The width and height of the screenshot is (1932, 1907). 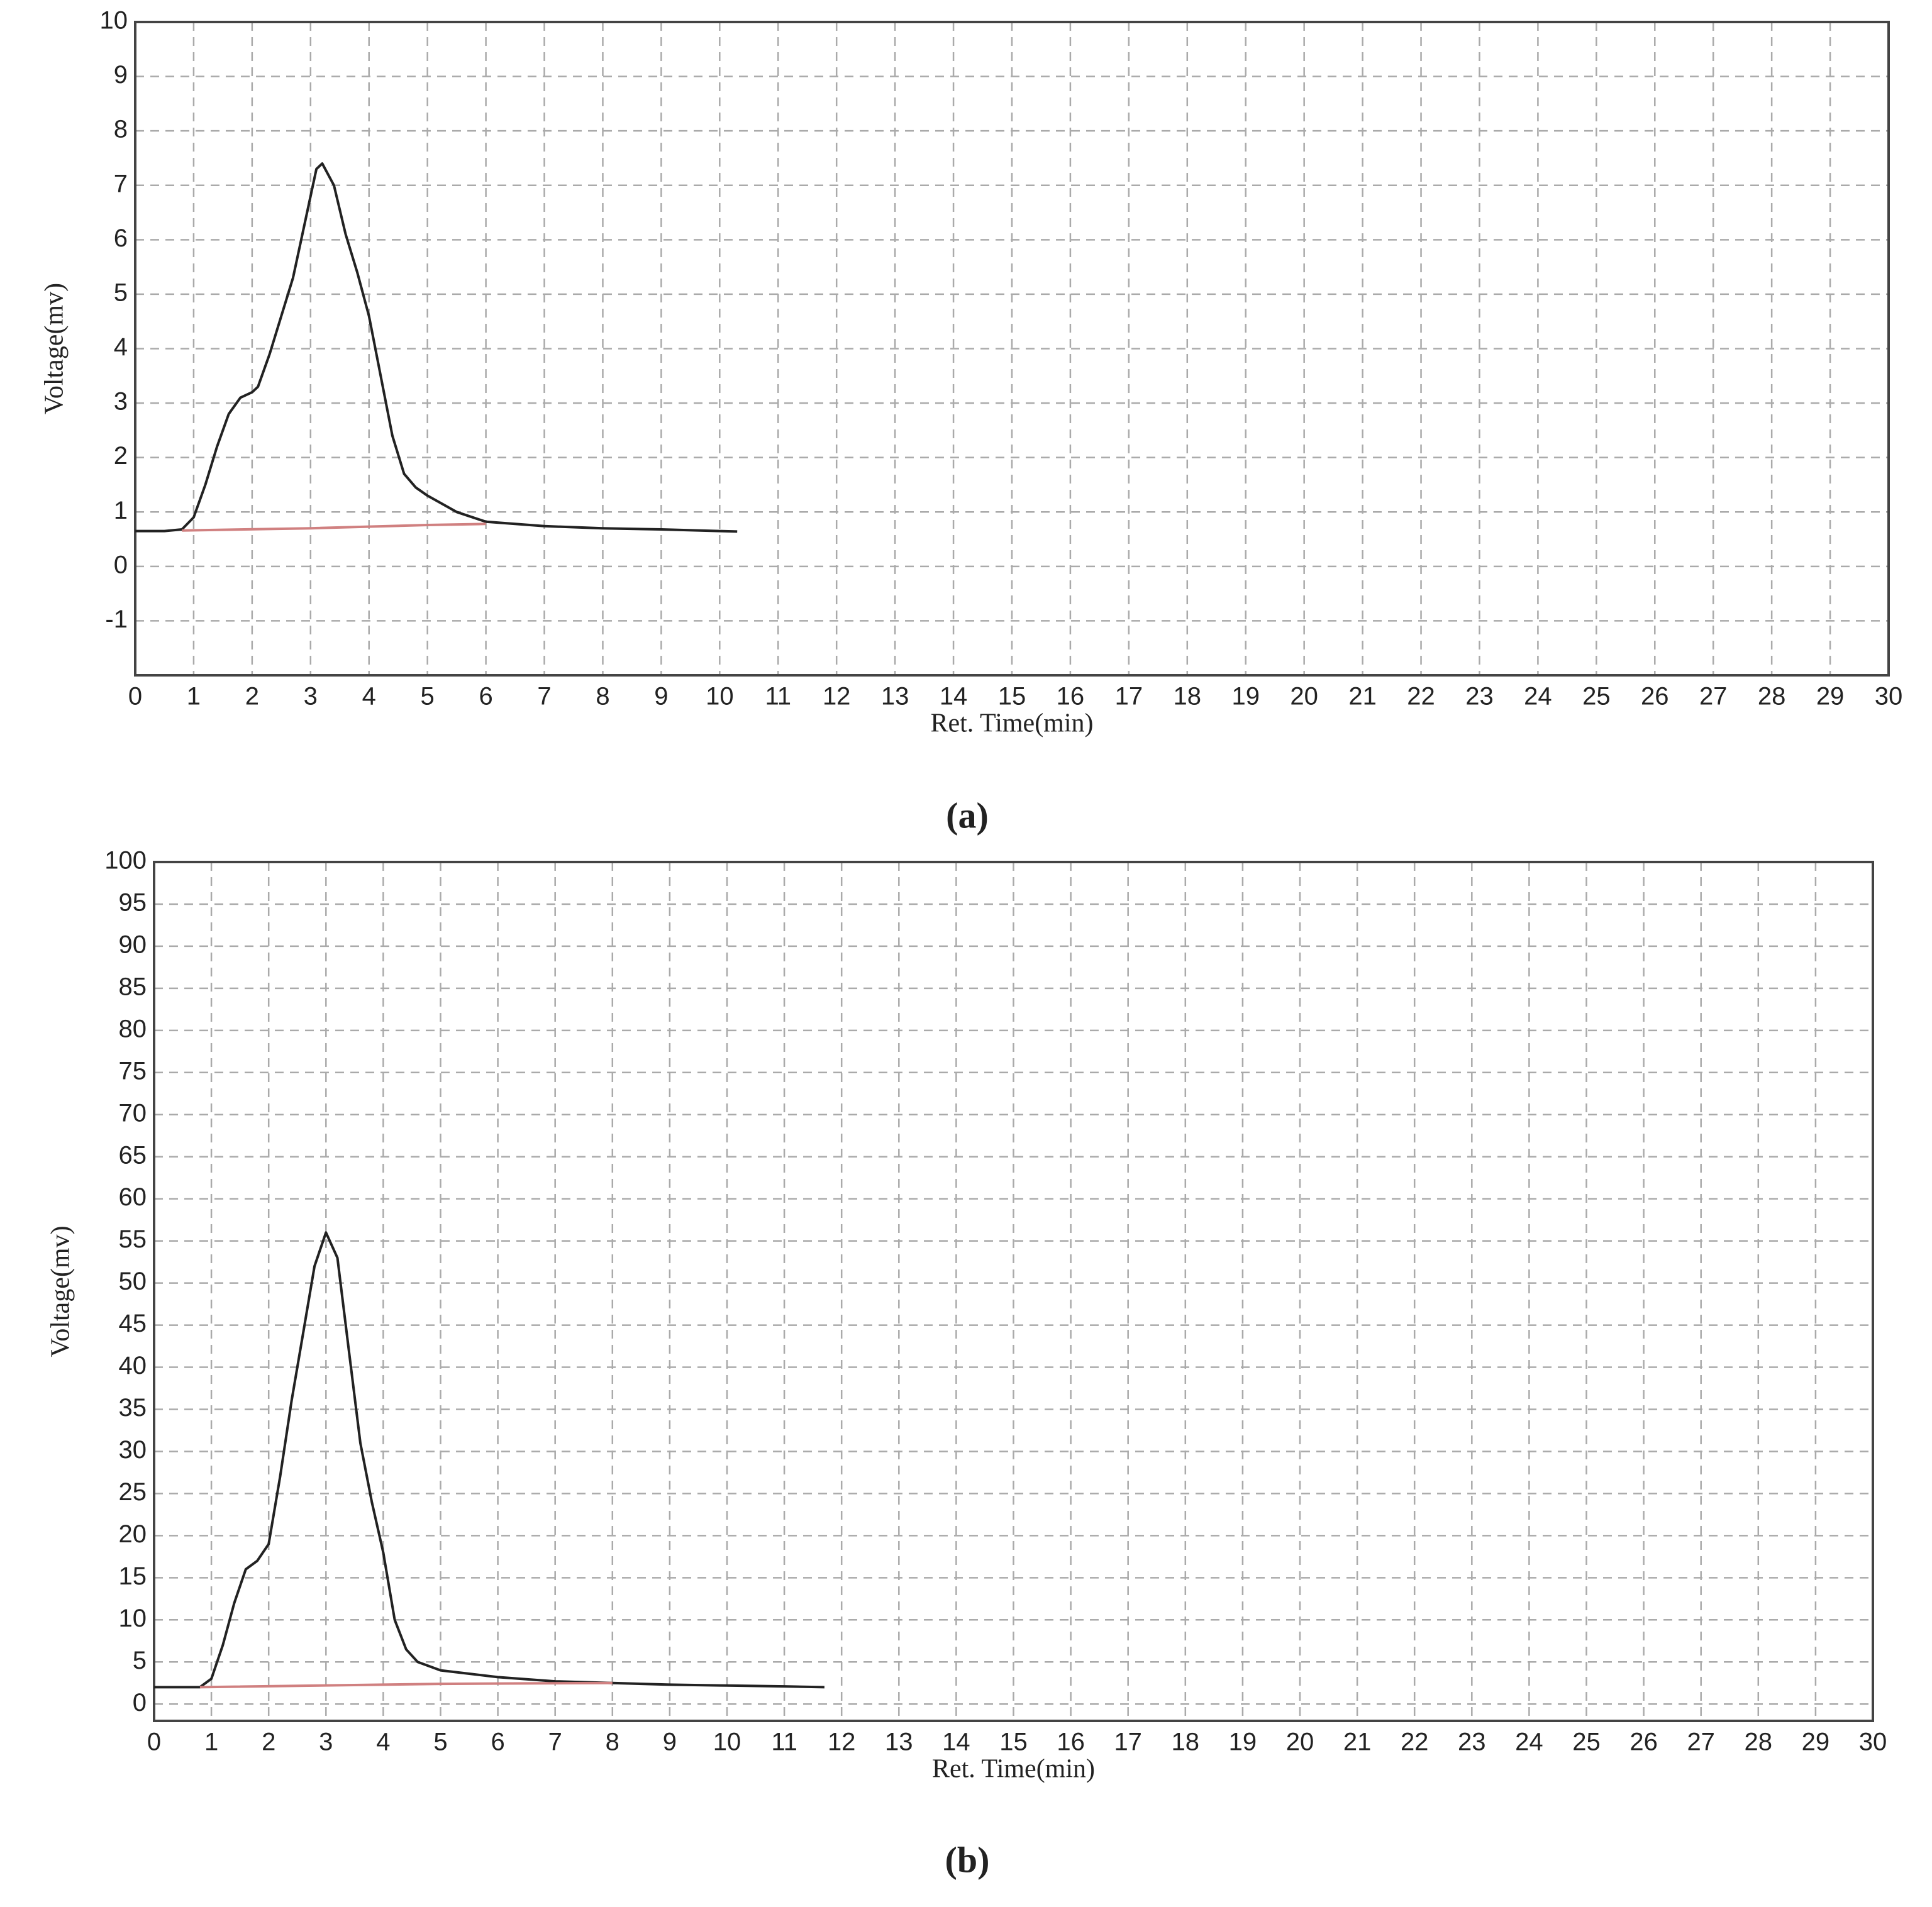 What do you see at coordinates (125, 861) in the screenshot?
I see `y-tick-label: 100` at bounding box center [125, 861].